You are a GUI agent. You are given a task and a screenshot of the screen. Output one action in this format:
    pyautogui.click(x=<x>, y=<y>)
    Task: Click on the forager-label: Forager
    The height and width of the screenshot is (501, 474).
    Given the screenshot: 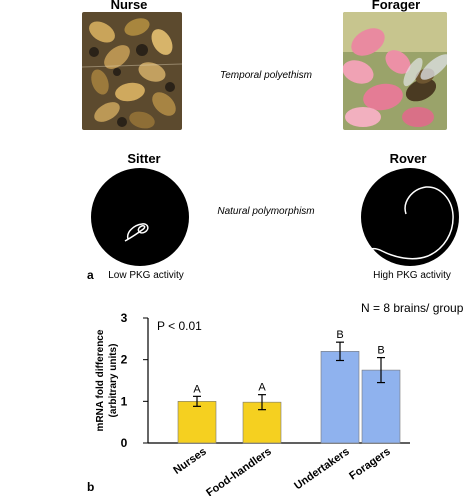 What is the action you would take?
    pyautogui.click(x=396, y=6)
    